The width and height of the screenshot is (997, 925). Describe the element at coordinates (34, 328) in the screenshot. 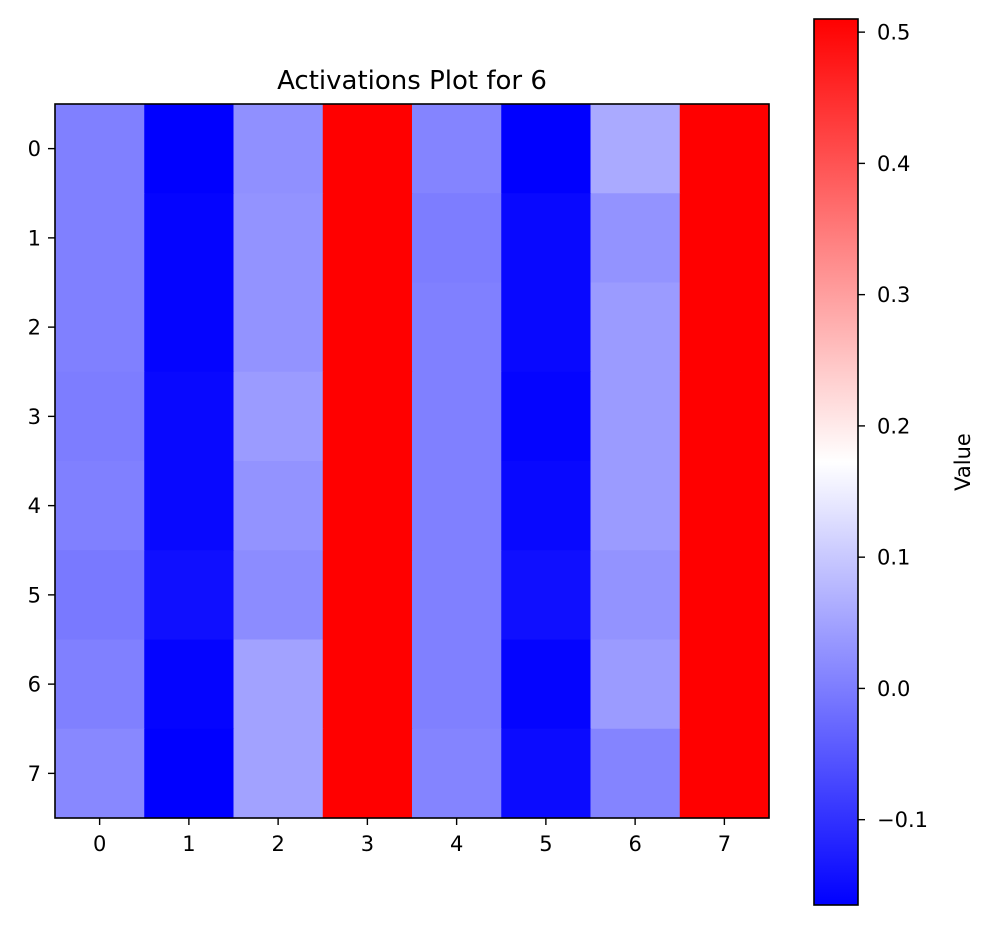

I see `y-tick-label: 2` at that location.